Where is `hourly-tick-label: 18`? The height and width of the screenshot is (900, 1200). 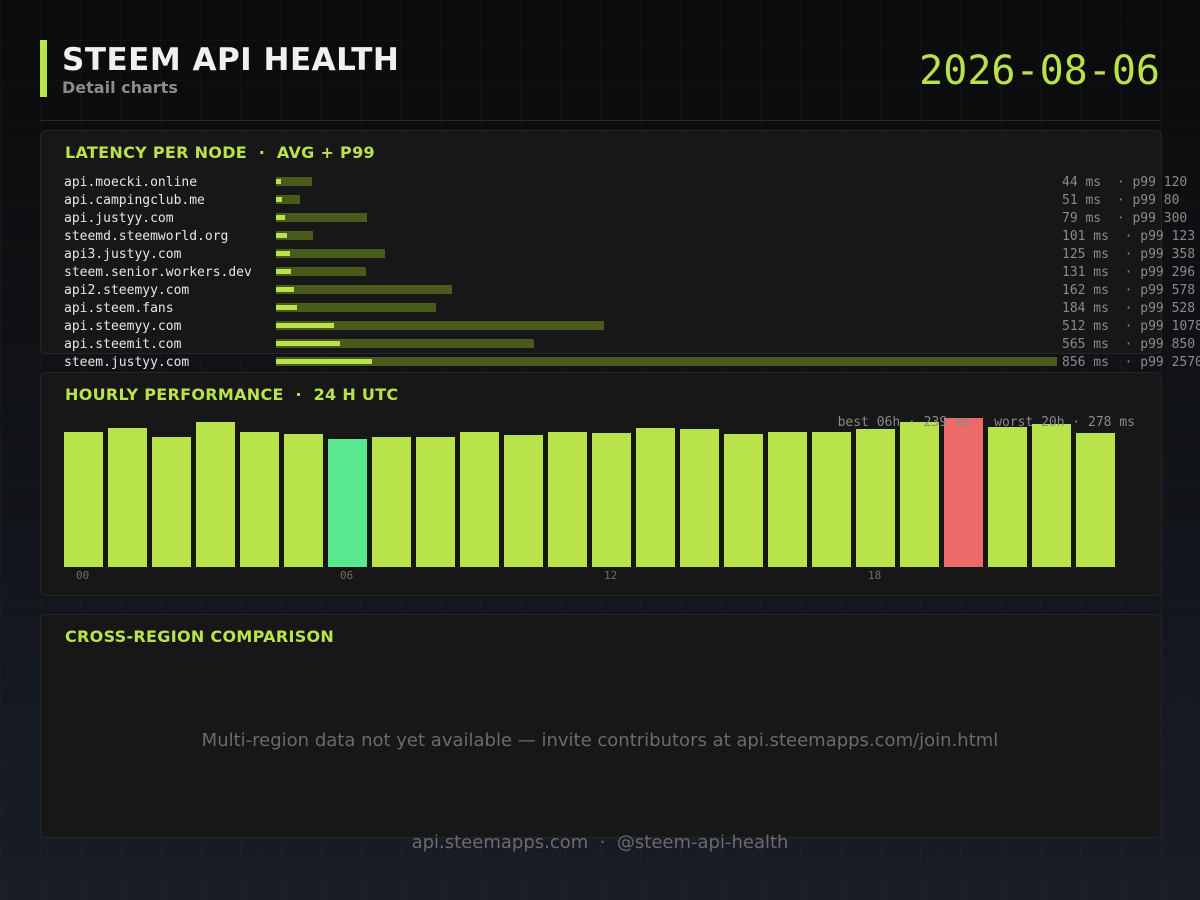
hourly-tick-label: 18 is located at coordinates (875, 575).